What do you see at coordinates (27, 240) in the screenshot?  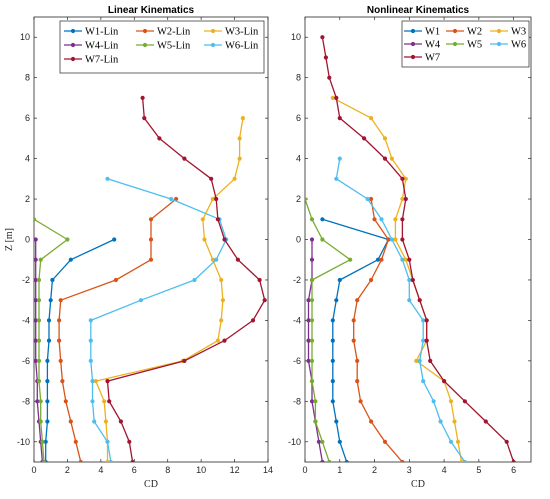 I see `y-tick-label: 0` at bounding box center [27, 240].